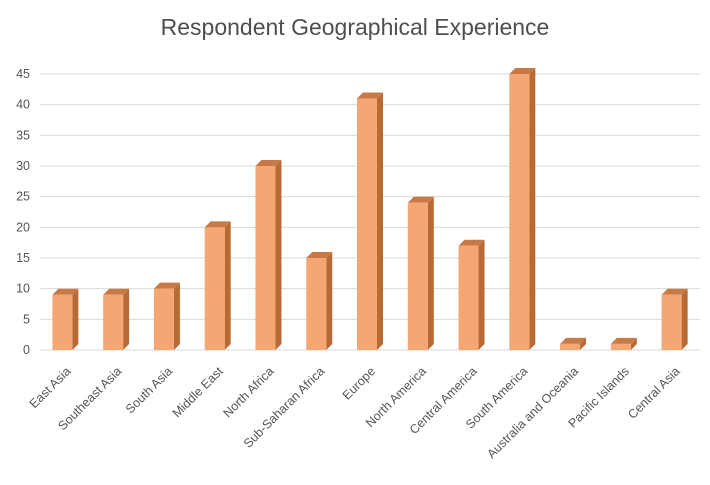 Image resolution: width=710 pixels, height=485 pixels. What do you see at coordinates (23, 135) in the screenshot?
I see `y-tick-label: 35` at bounding box center [23, 135].